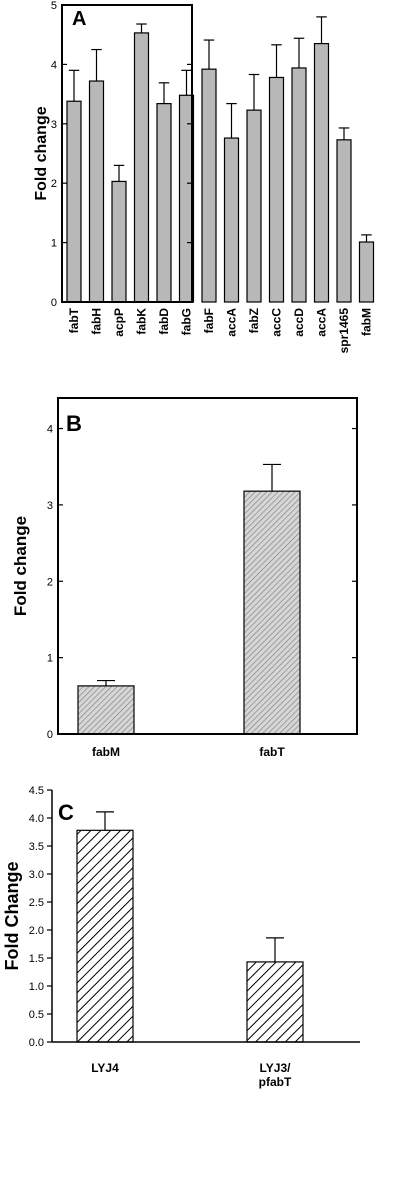  I want to click on tick-label: fabD, so click(164, 321).